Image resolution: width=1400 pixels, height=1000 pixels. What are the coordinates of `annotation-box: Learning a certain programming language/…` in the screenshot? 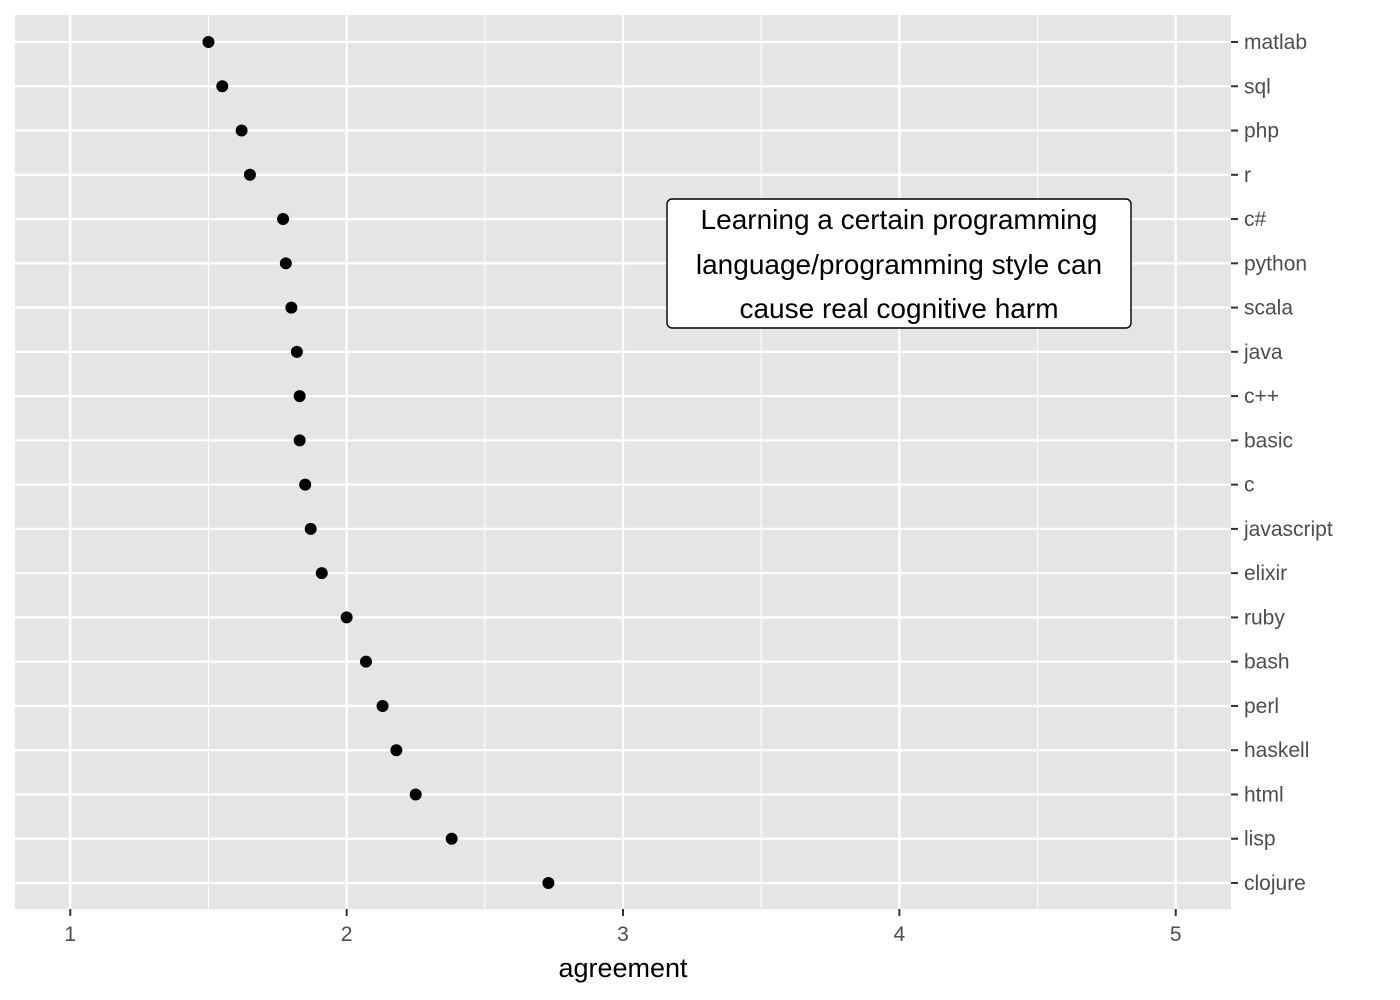 It's located at (899, 263).